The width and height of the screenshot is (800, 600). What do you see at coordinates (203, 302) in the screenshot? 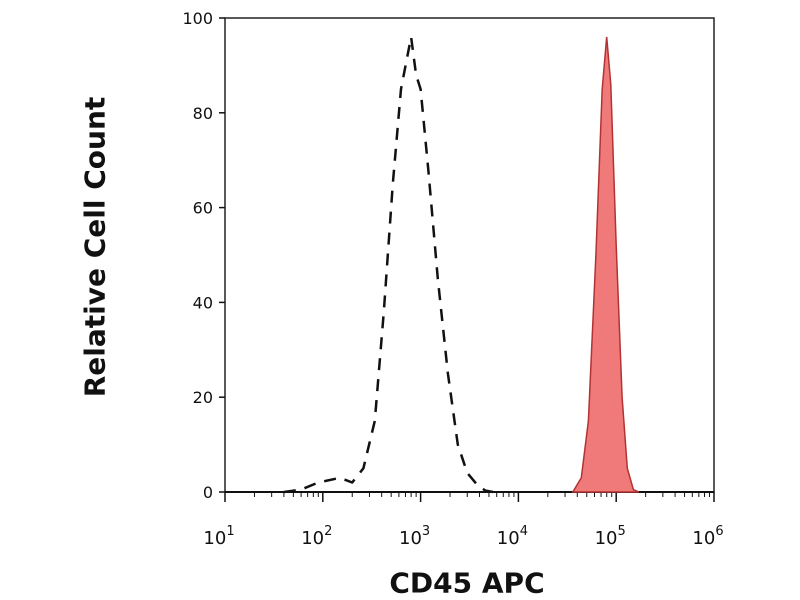
I see `y-tick-label: 40` at bounding box center [203, 302].